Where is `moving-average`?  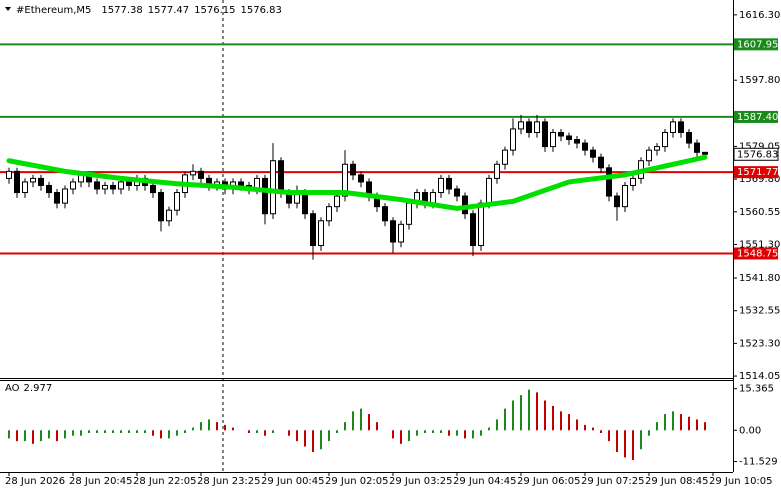 moving-average is located at coordinates (357, 182).